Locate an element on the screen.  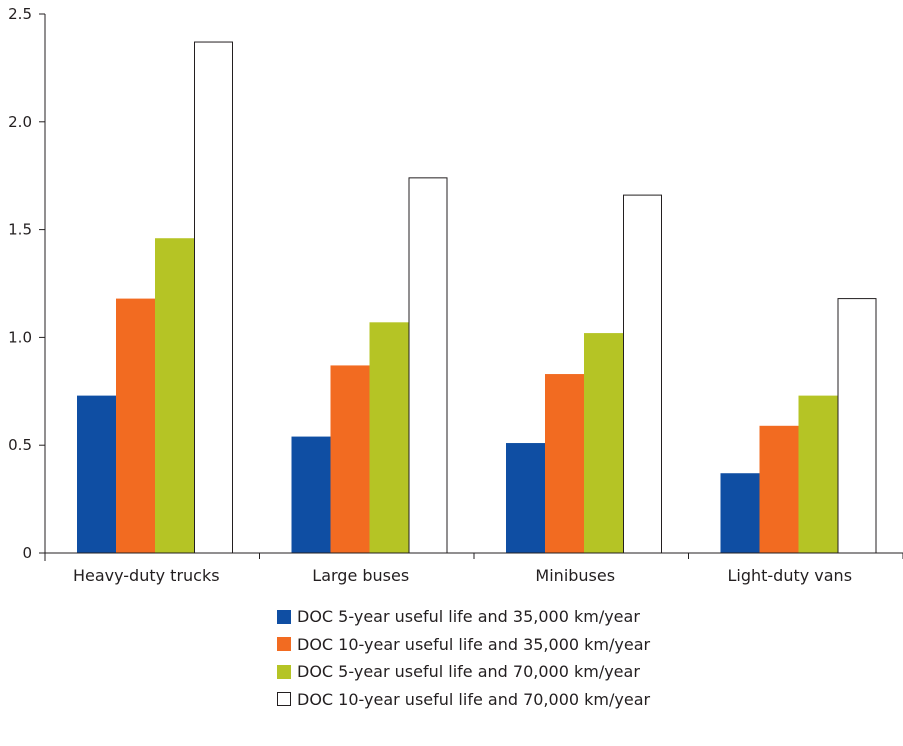
y-tick-label: 2.0 is located at coordinates (20, 122).